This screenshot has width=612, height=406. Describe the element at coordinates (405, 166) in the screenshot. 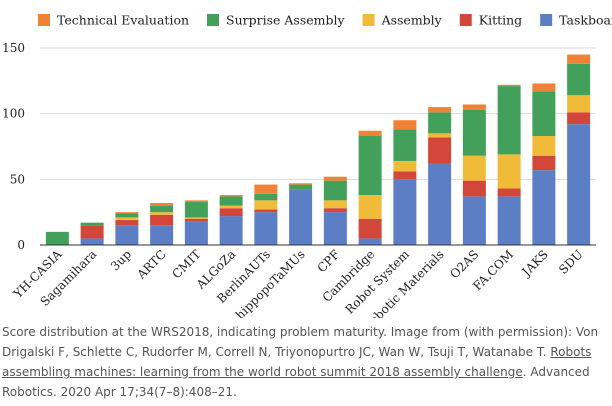

I see `bar-robot-system-assembly` at that location.